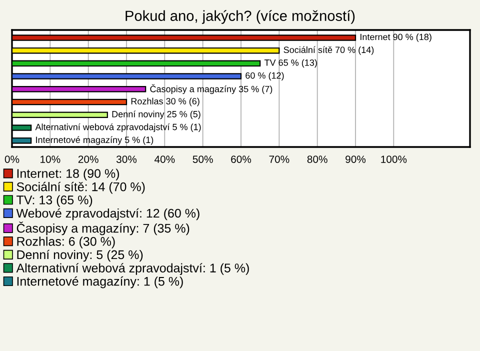  What do you see at coordinates (80, 256) in the screenshot?
I see `legend-label: Denní noviny: 5 (25 %)` at bounding box center [80, 256].